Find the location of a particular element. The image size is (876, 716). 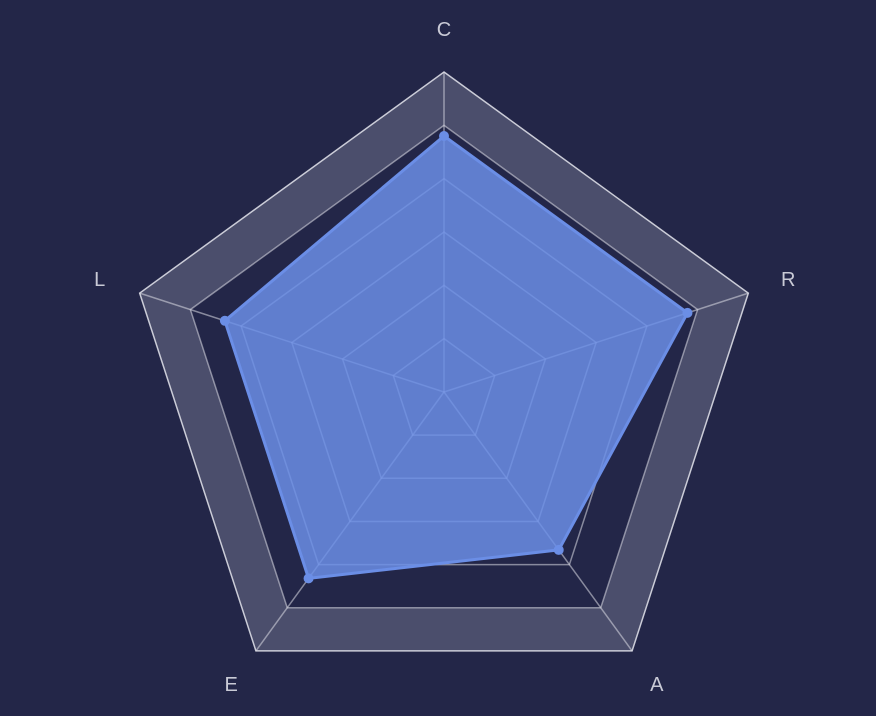

radar-label-a: A is located at coordinates (657, 685).